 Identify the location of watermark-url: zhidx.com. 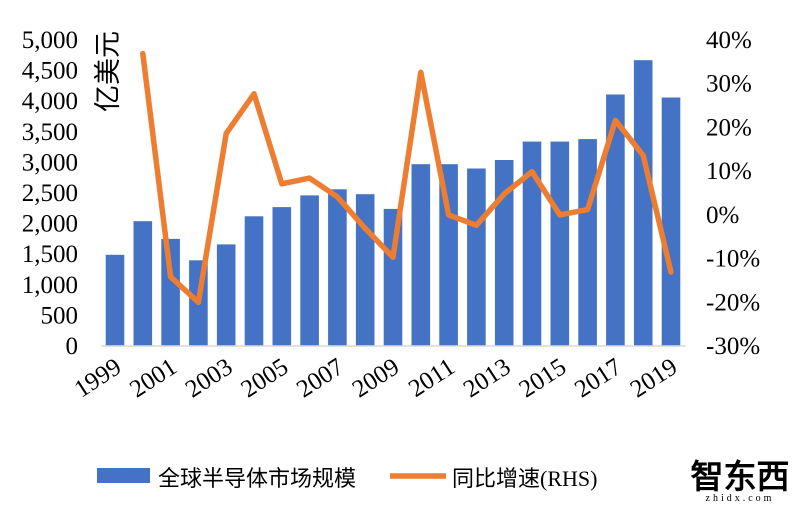
(740, 498).